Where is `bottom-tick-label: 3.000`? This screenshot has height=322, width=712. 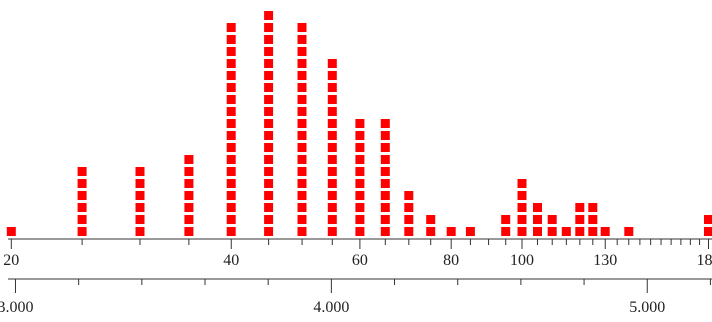 bottom-tick-label: 3.000 is located at coordinates (16, 307).